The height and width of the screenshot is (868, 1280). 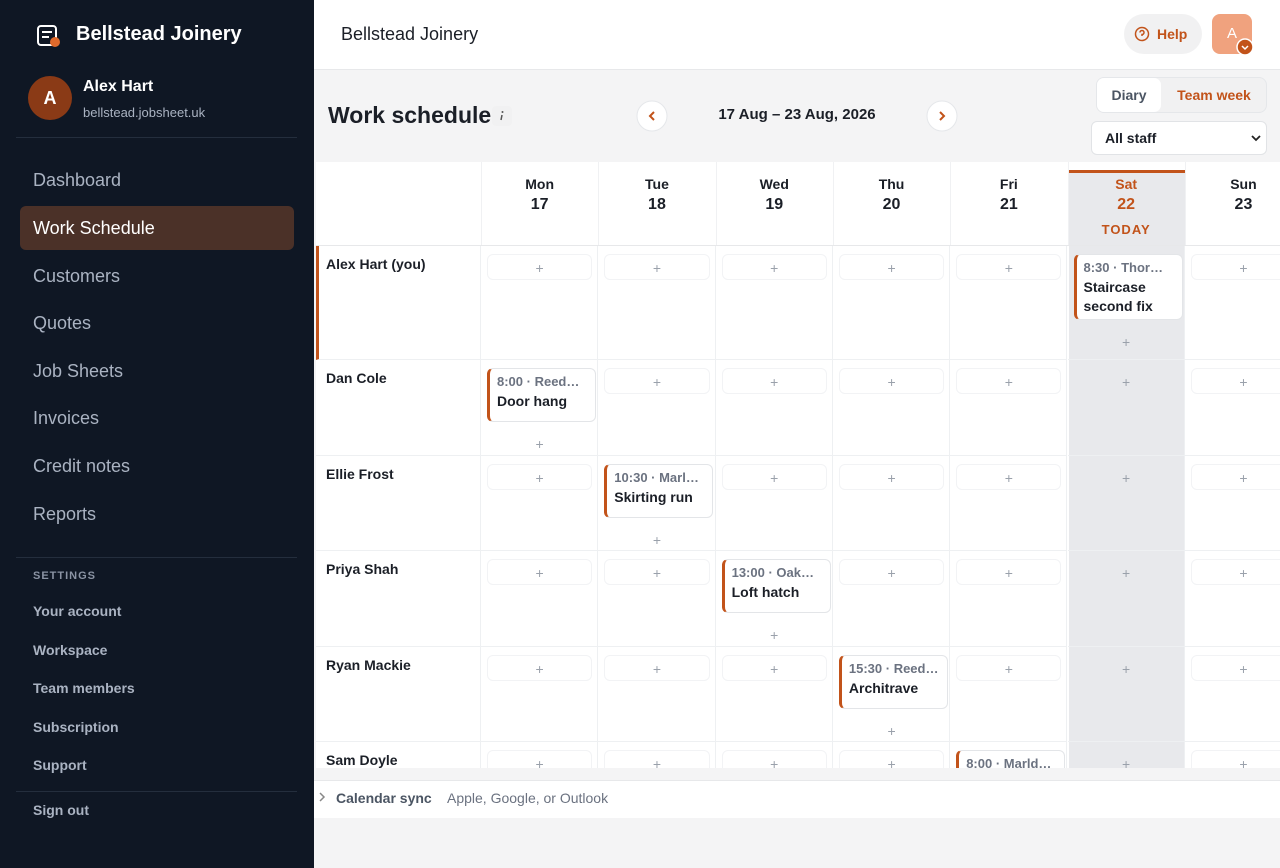 I want to click on nav-item: Work Schedule, so click(x=157, y=228).